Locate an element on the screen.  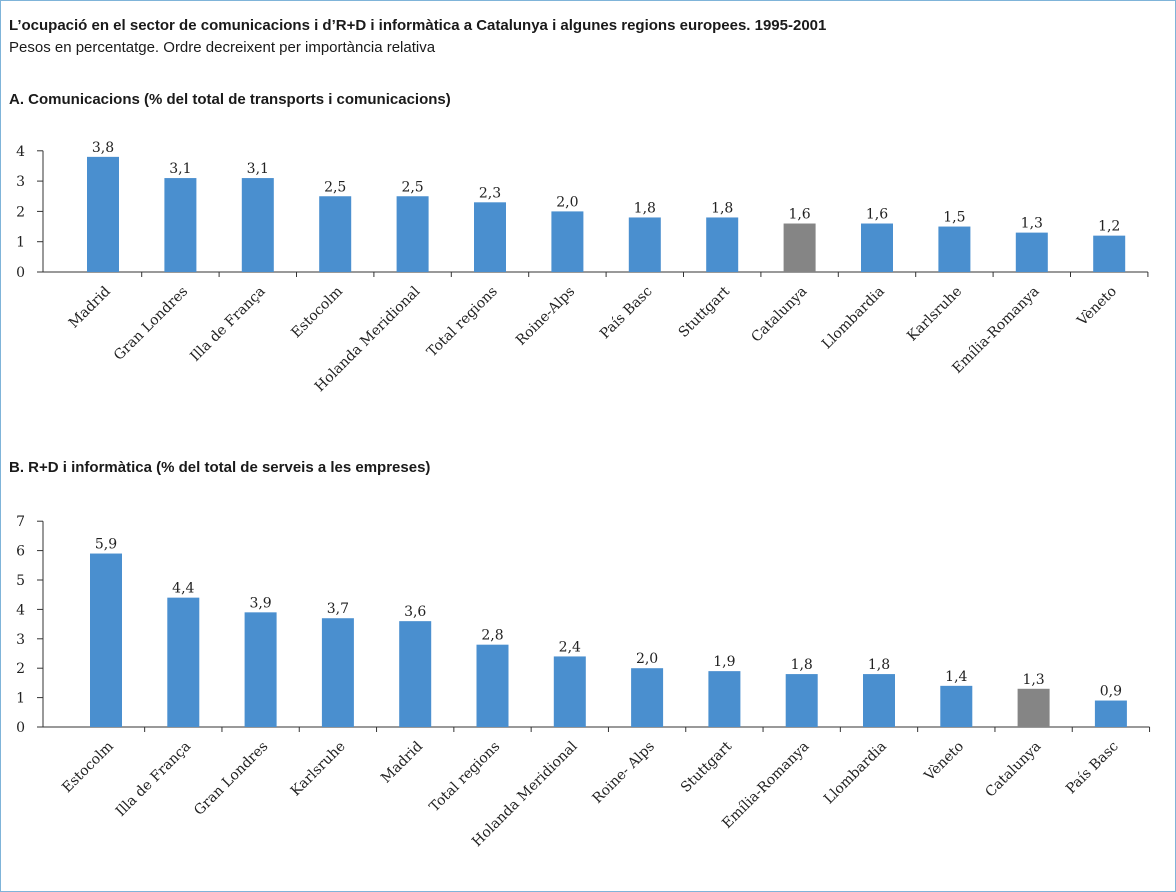
category-label: País Basc is located at coordinates (1092, 767).